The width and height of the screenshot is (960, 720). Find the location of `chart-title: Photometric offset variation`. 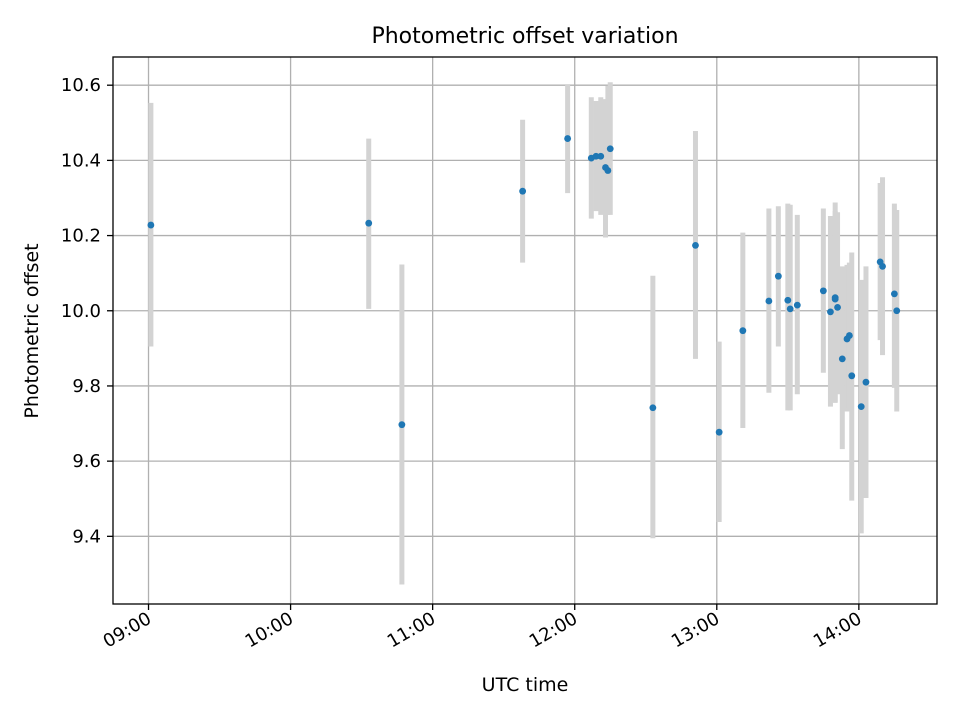

chart-title: Photometric offset variation is located at coordinates (524, 36).